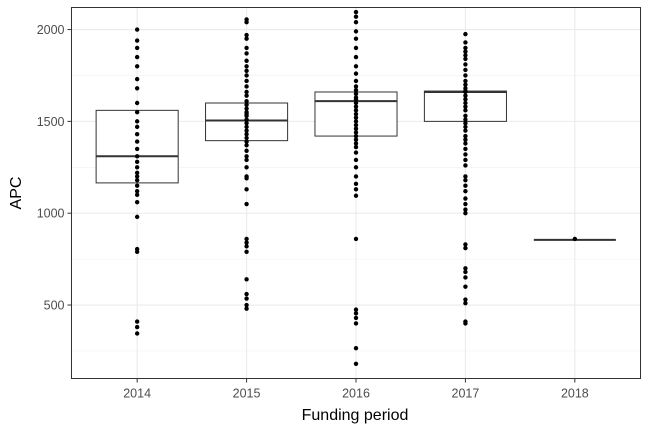 Image resolution: width=648 pixels, height=432 pixels. I want to click on y-tick-label: 500, so click(54, 306).